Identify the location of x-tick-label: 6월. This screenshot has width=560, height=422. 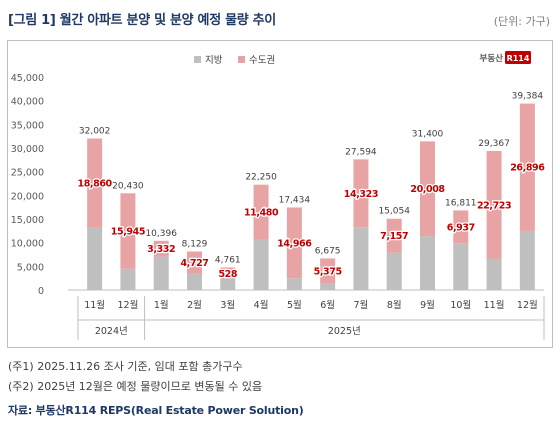
(327, 305).